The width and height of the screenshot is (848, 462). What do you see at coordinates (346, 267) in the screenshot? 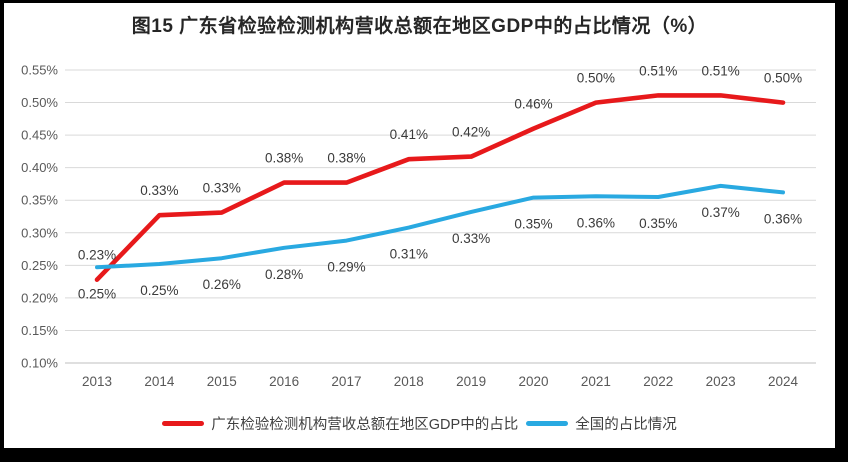
I see `data-label: 0.29%` at bounding box center [346, 267].